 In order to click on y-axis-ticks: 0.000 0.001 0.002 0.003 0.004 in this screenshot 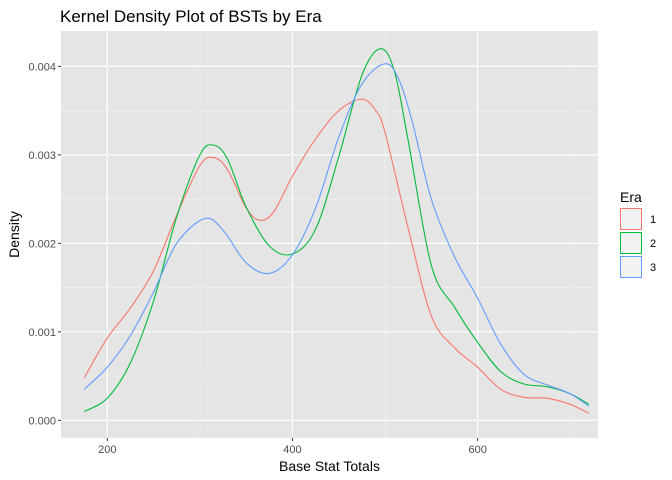, I will do `click(44, 244)`.